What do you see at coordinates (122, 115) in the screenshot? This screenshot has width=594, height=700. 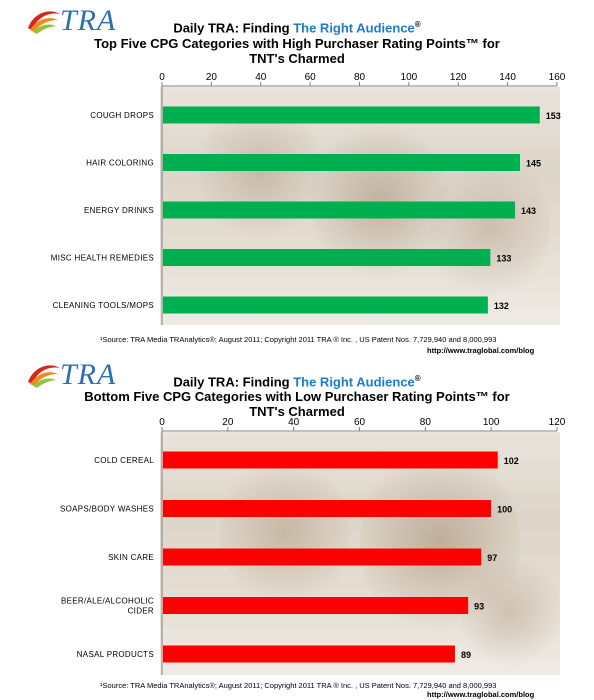 I see `category-label: COUGH DROPS` at bounding box center [122, 115].